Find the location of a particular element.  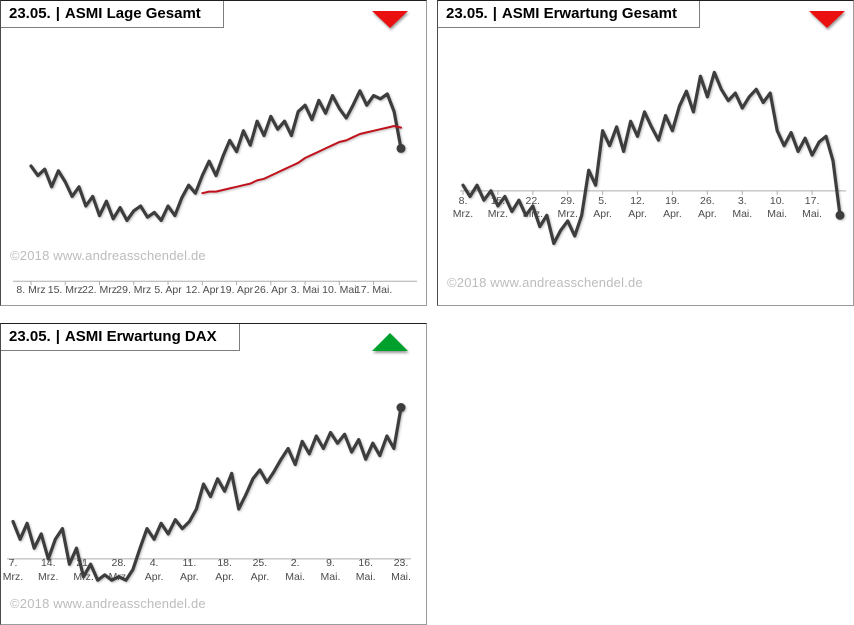

axis-tick-label: 25. is located at coordinates (260, 563).